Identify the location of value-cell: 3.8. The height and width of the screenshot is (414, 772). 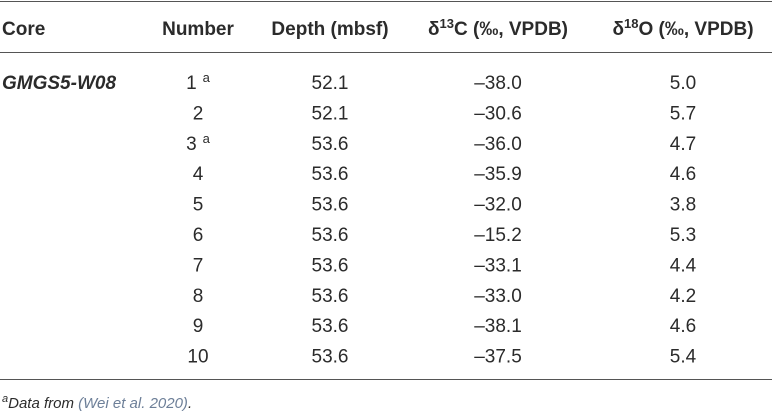
(683, 205).